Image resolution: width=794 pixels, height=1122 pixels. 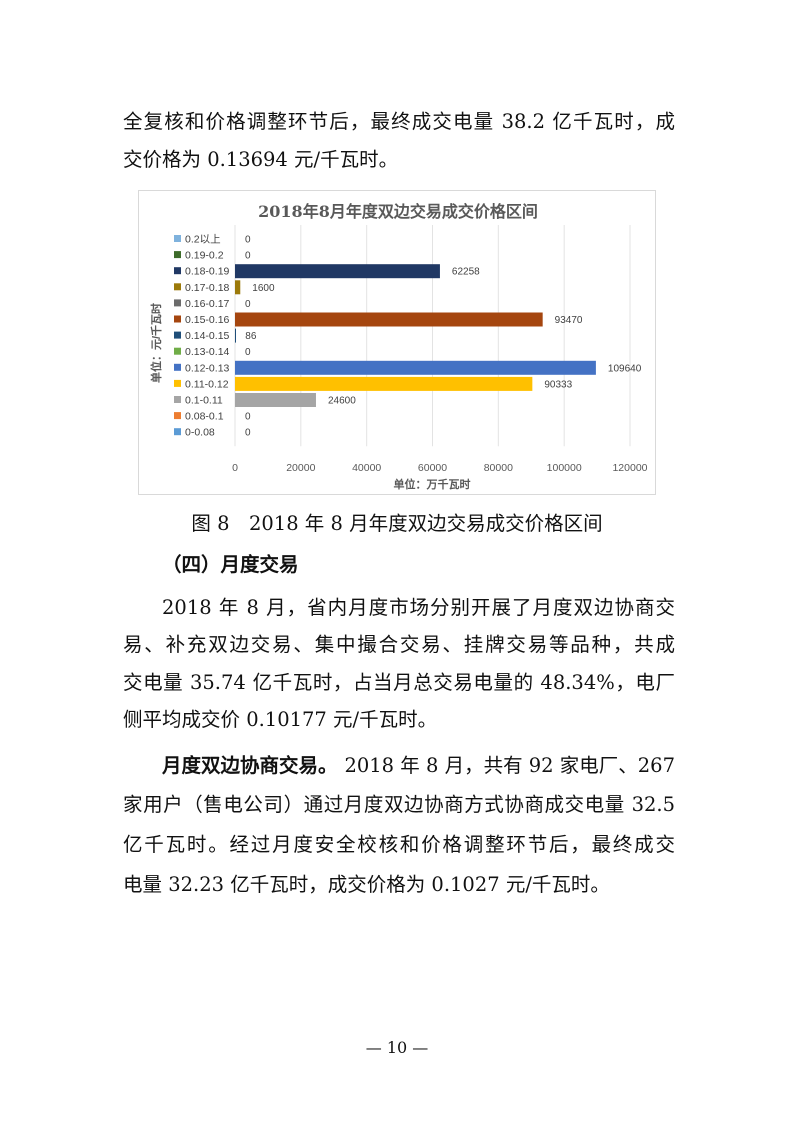 I want to click on text-line: 家用户（售电公司）通过月度双边协商方式协商成交电量 32.5, so click(x=399, y=804).